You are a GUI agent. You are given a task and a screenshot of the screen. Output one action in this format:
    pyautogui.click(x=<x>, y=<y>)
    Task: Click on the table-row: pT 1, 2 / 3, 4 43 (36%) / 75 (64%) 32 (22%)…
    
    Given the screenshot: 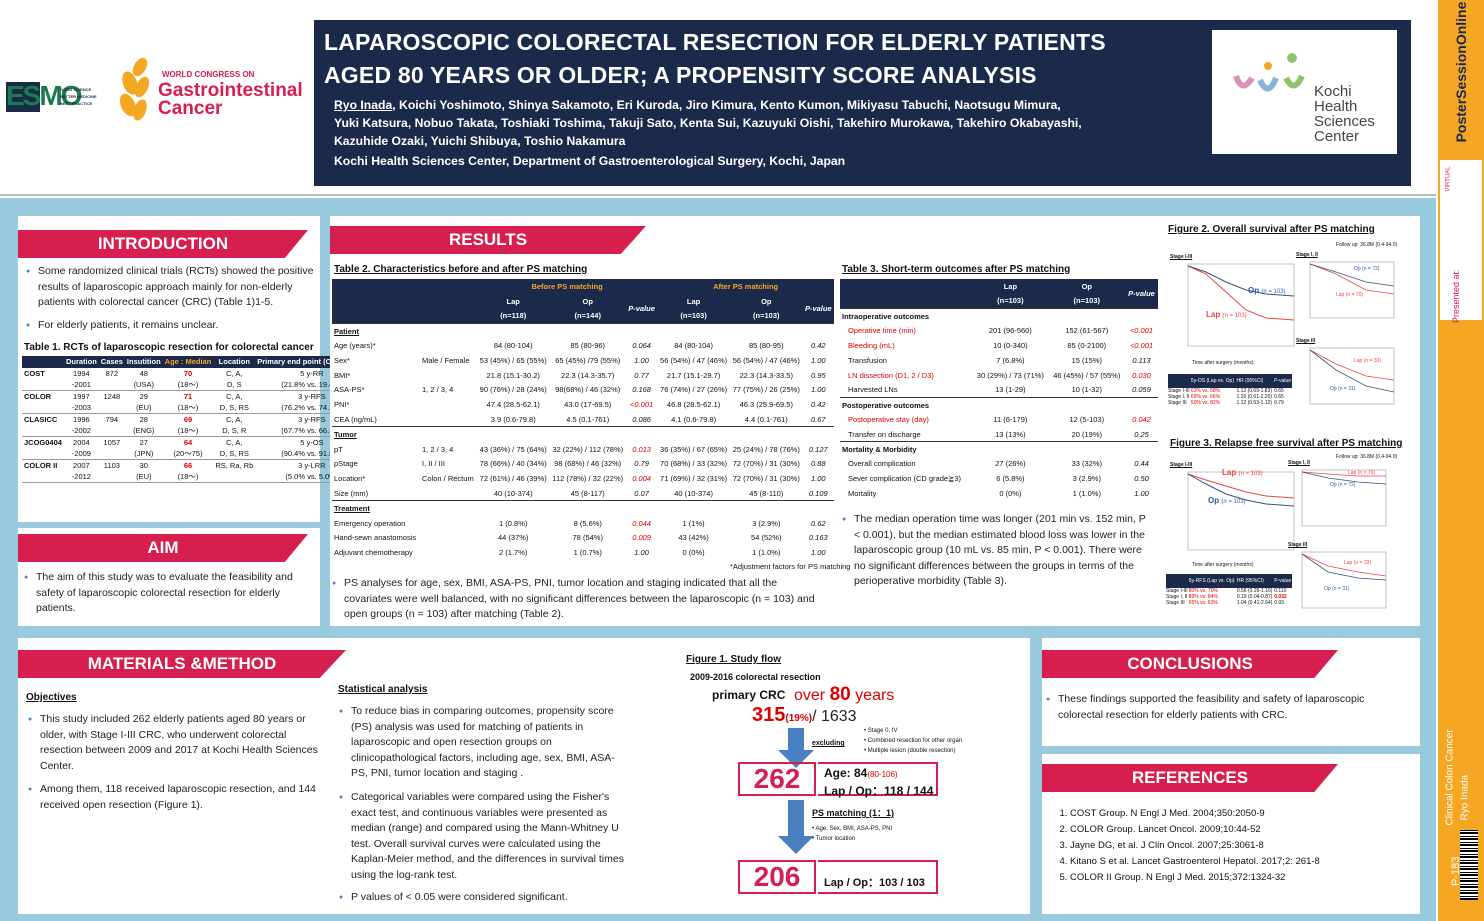 What is the action you would take?
    pyautogui.click(x=583, y=449)
    